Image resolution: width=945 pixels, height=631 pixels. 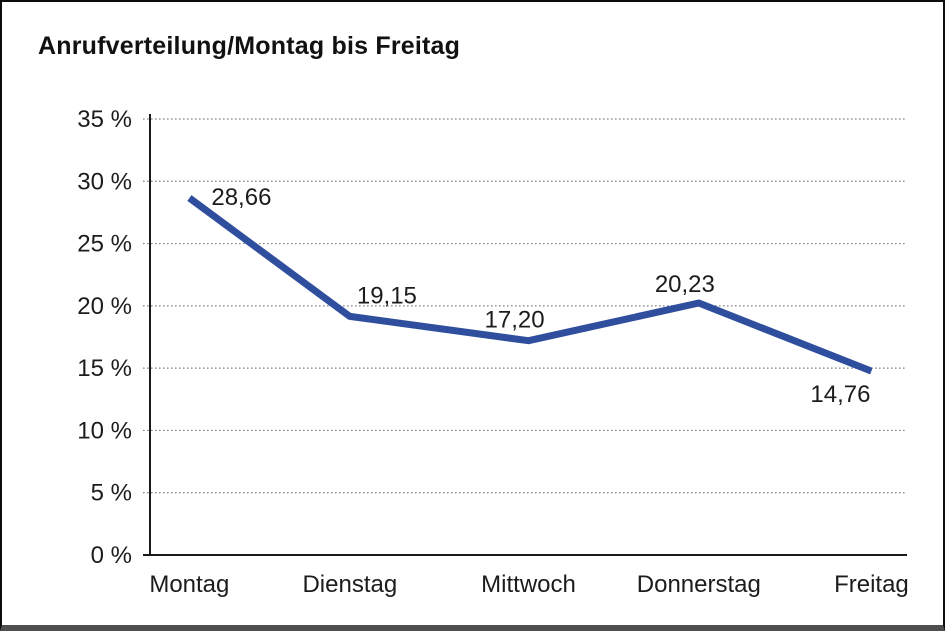 What do you see at coordinates (349, 584) in the screenshot?
I see `x-axis-category-label: Dienstag` at bounding box center [349, 584].